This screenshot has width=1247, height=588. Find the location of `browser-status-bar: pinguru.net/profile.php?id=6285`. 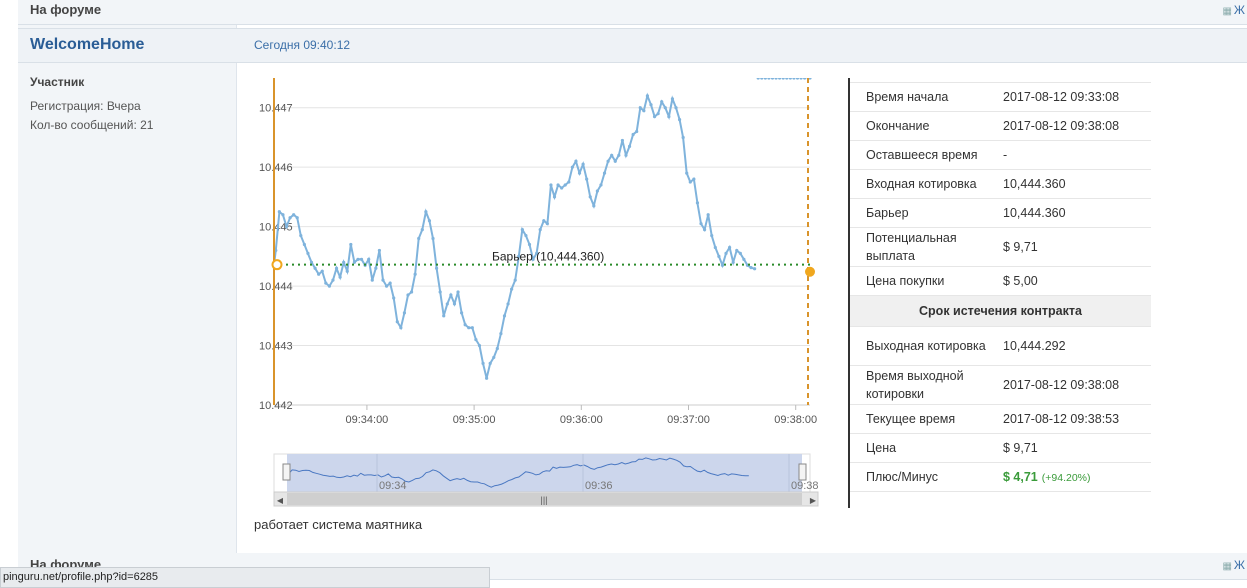

browser-status-bar: pinguru.net/profile.php?id=6285 is located at coordinates (245, 577).